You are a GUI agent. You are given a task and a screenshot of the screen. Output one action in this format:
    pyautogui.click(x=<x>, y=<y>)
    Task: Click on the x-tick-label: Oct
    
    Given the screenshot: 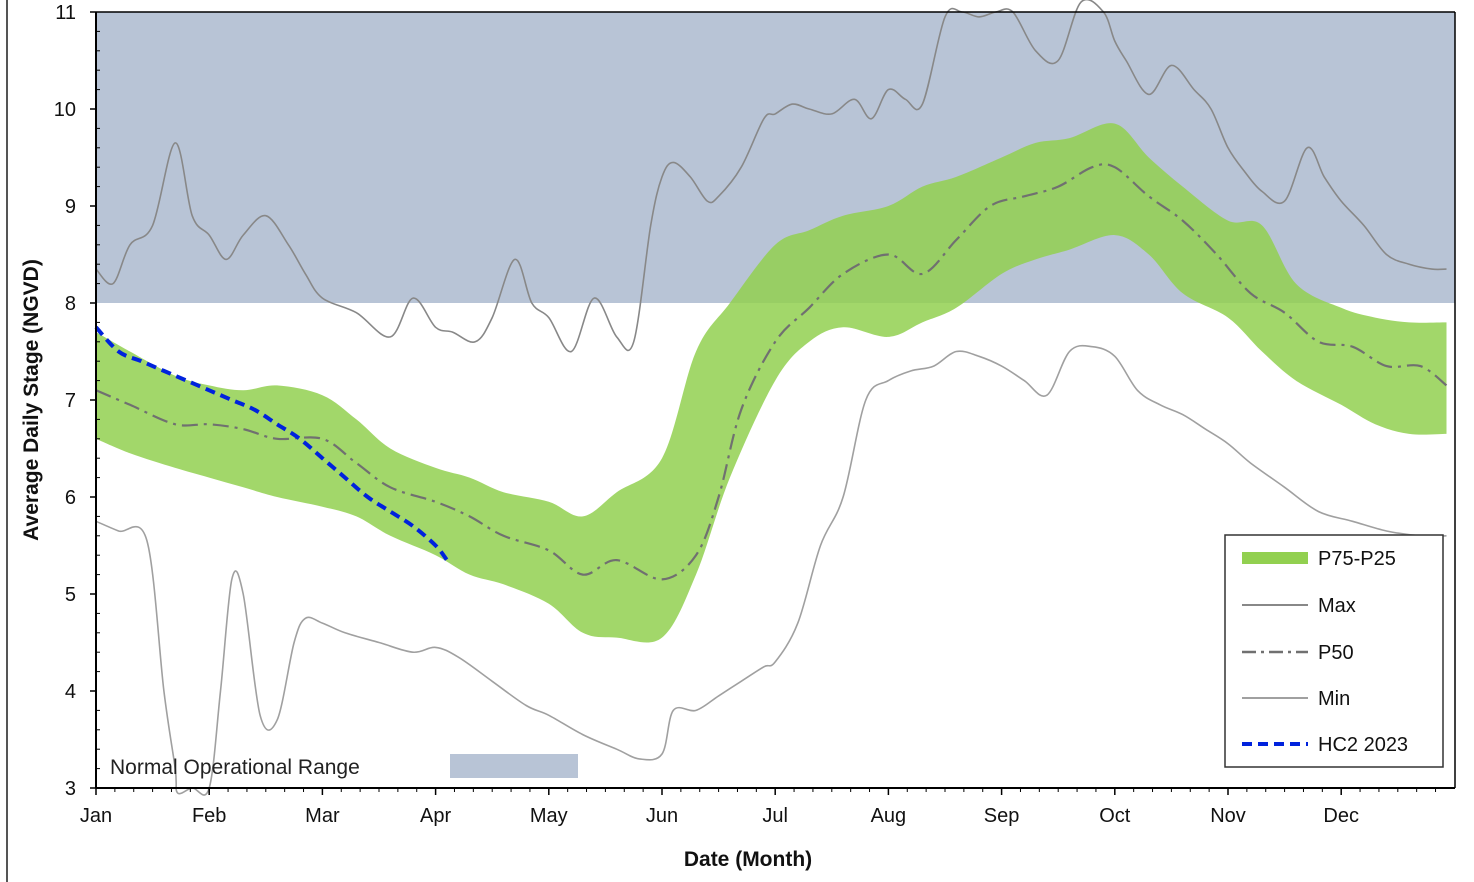 What is the action you would take?
    pyautogui.click(x=1115, y=816)
    